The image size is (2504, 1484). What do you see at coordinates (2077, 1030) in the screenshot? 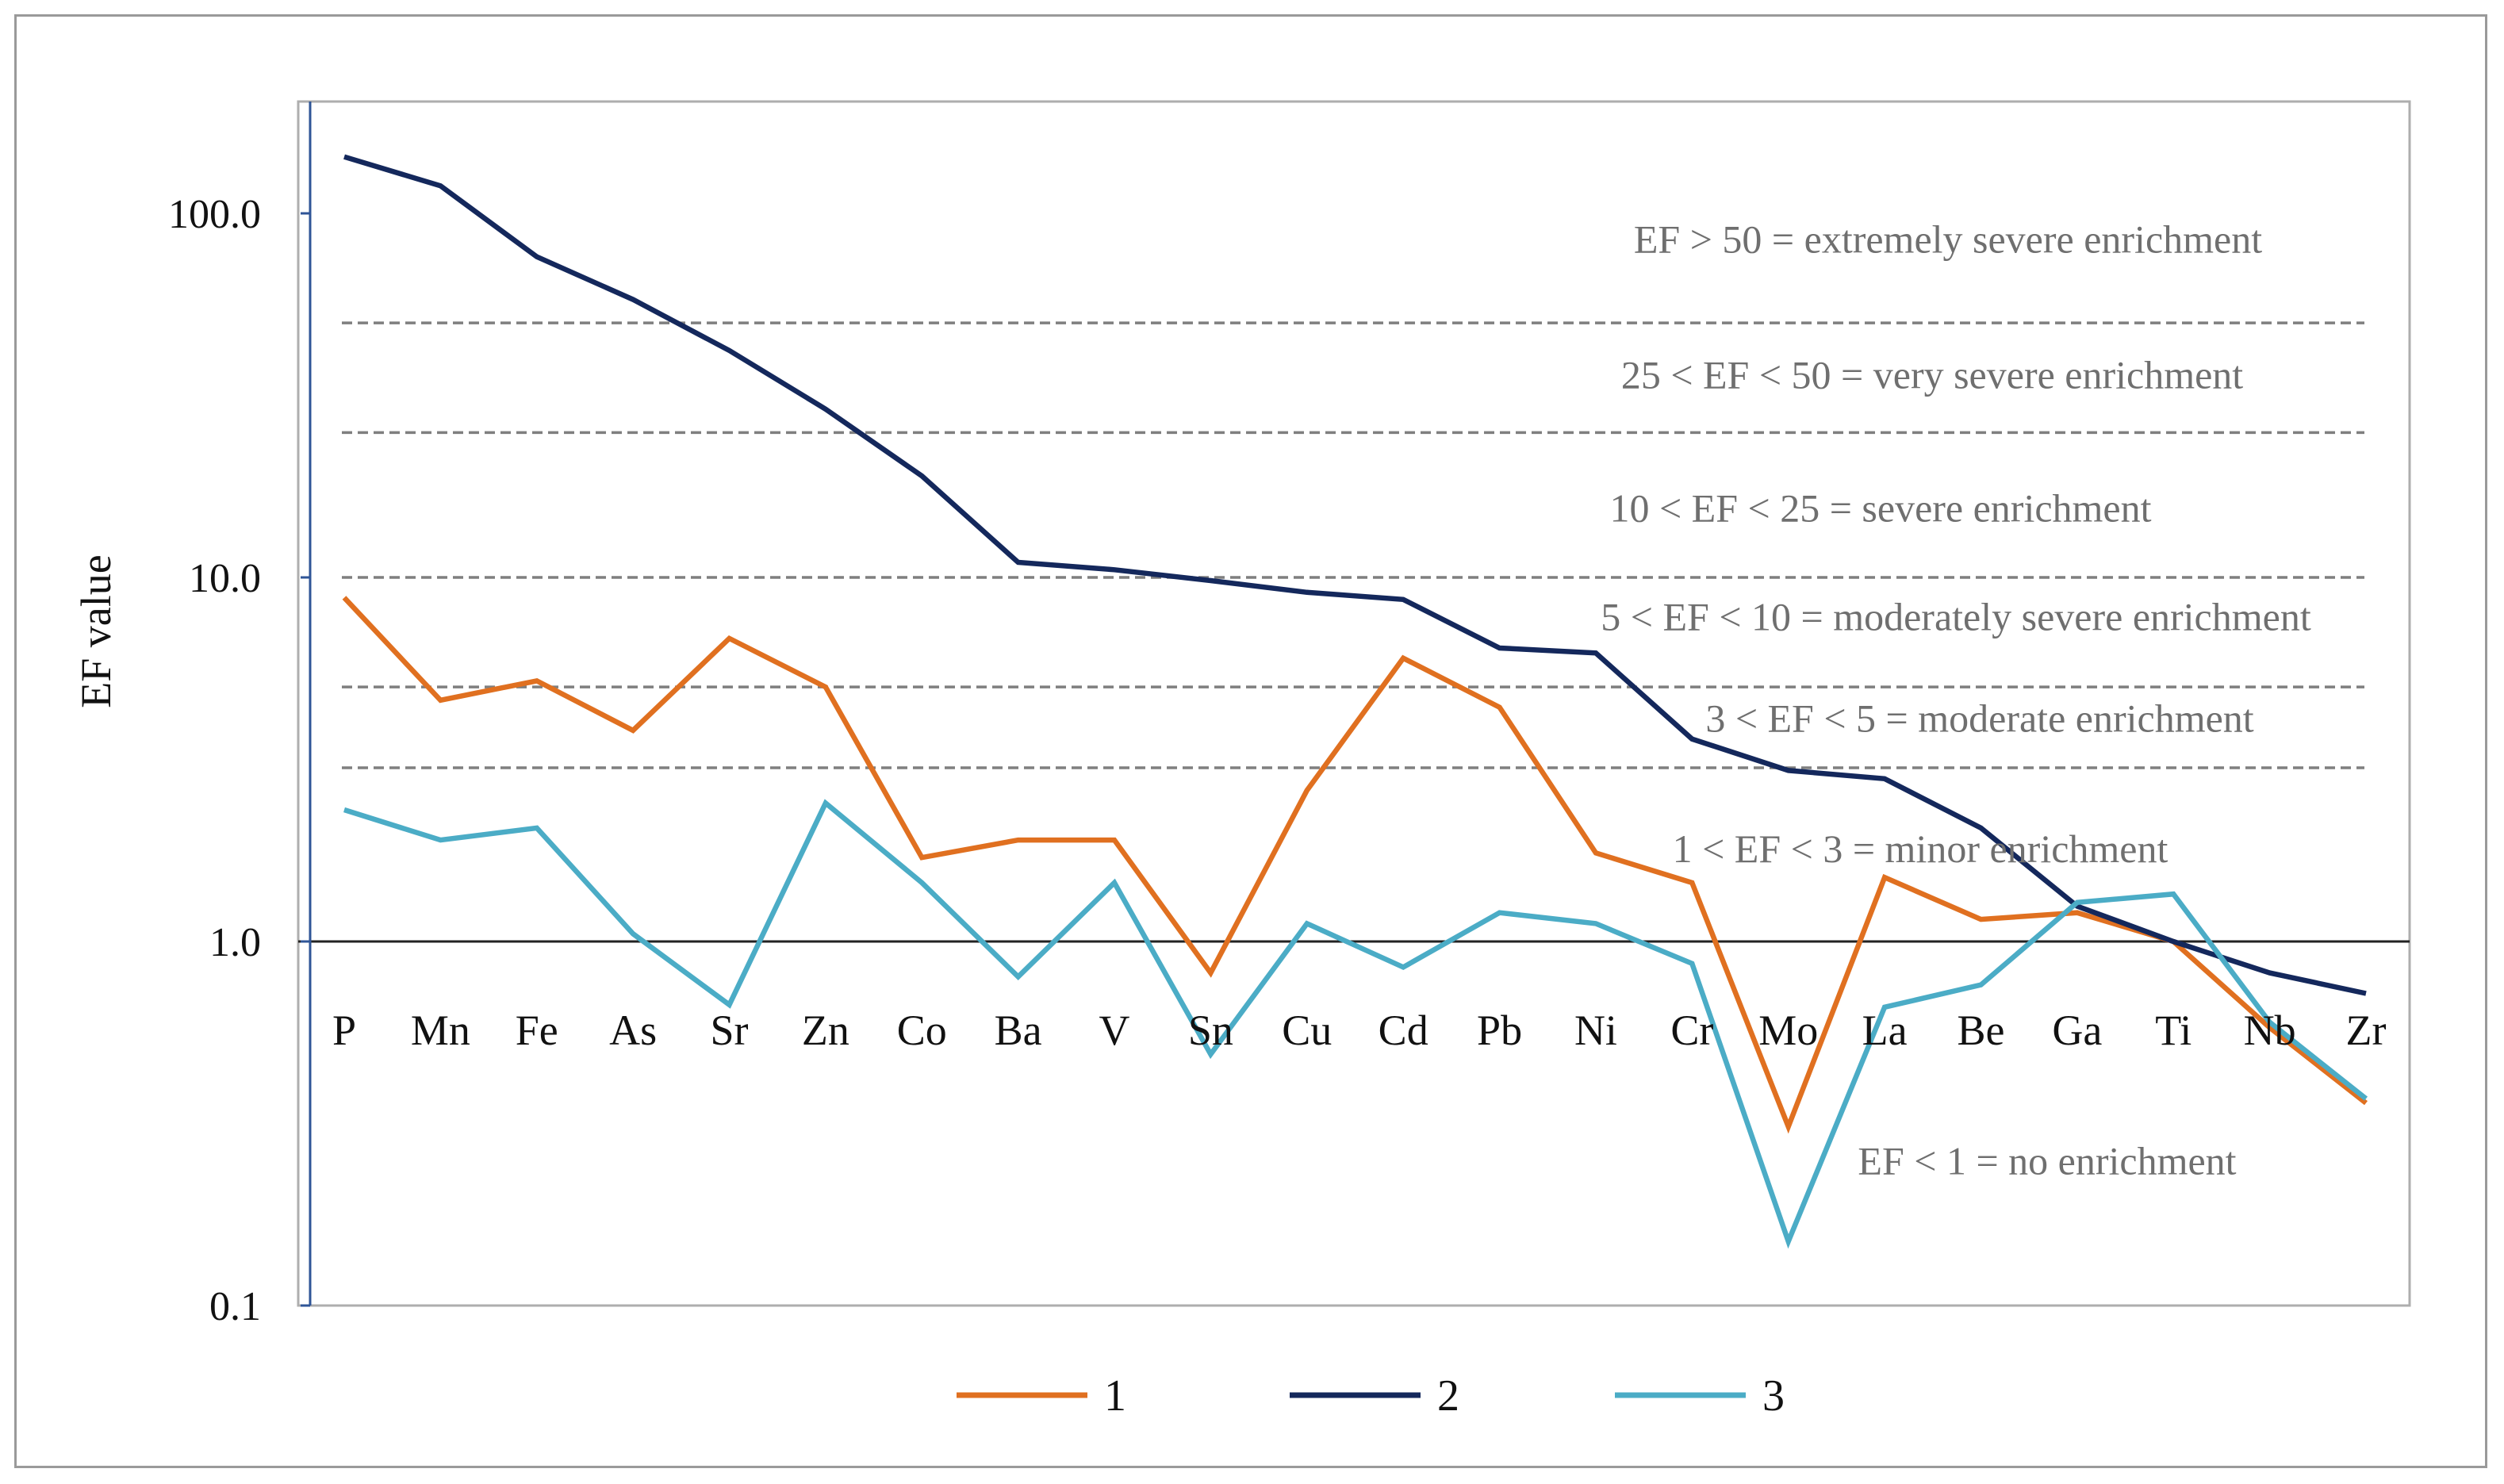
I see `x-tick-label: Ga` at bounding box center [2077, 1030].